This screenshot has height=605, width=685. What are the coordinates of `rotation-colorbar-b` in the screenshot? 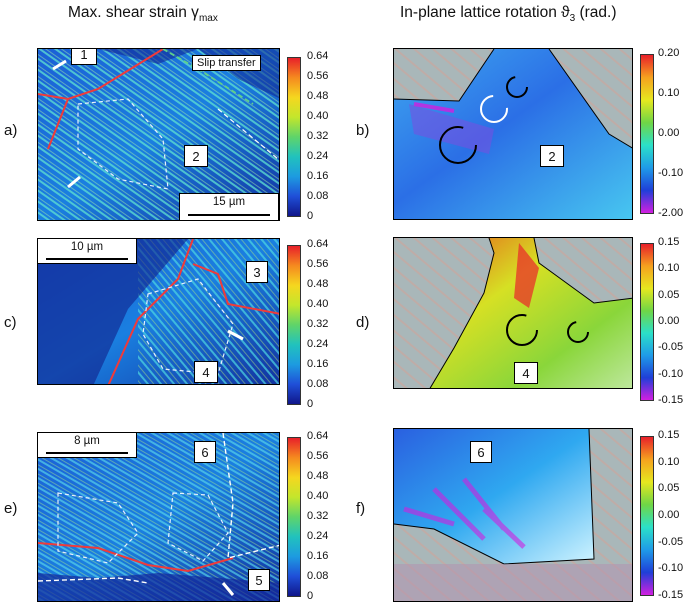 It's located at (647, 134).